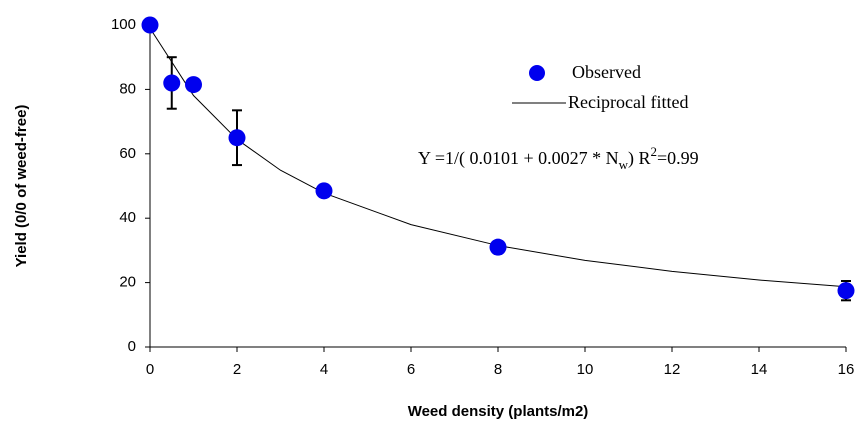  I want to click on y-tick-label: 20, so click(127, 282).